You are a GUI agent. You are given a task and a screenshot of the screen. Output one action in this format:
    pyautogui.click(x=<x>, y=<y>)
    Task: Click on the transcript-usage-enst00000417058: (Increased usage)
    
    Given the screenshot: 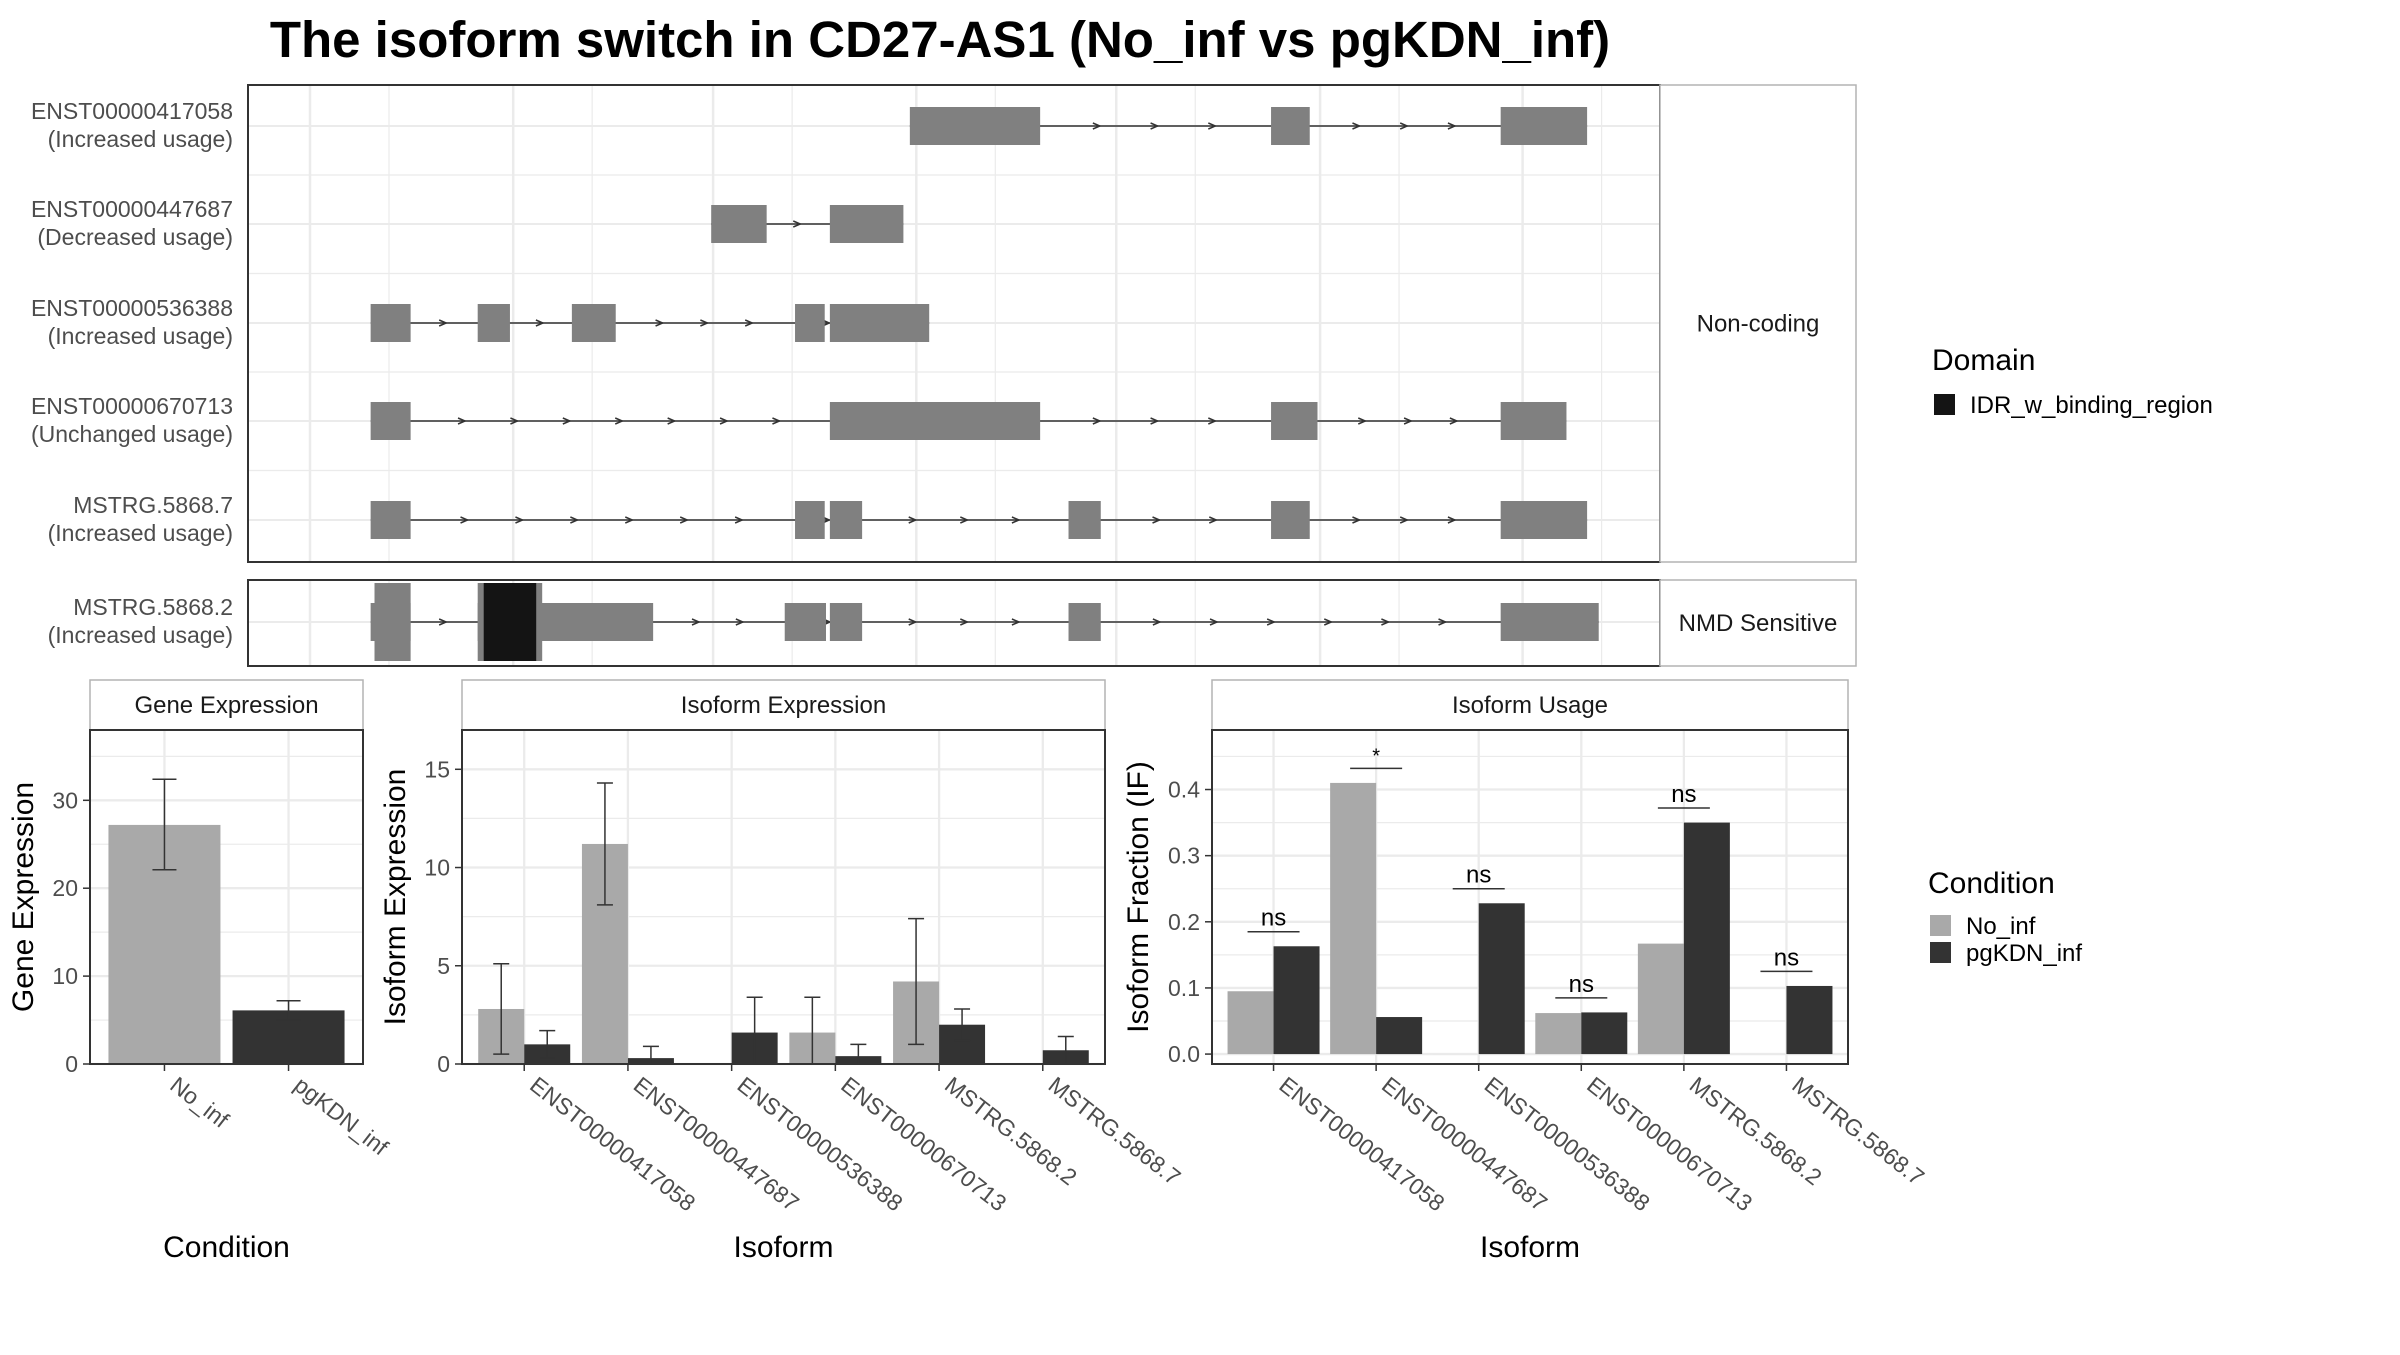 What is the action you would take?
    pyautogui.click(x=140, y=139)
    